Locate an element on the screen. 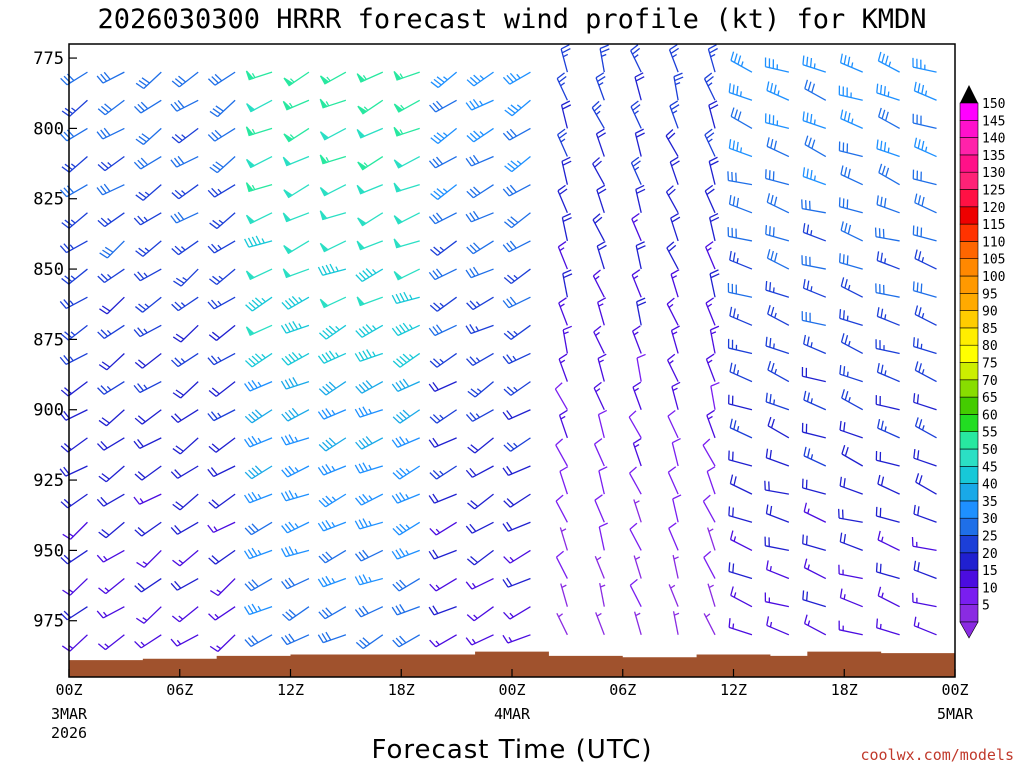  colorbar-label: 125 is located at coordinates (993, 191).